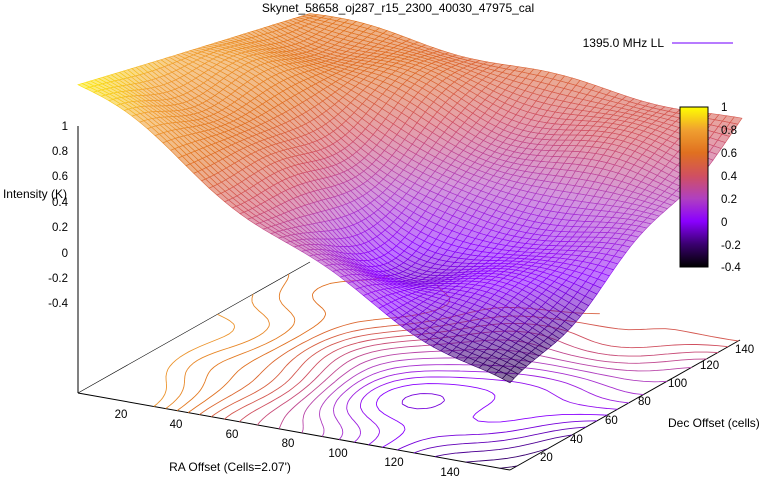  What do you see at coordinates (709, 366) in the screenshot?
I see `y-tick-label: 120` at bounding box center [709, 366].